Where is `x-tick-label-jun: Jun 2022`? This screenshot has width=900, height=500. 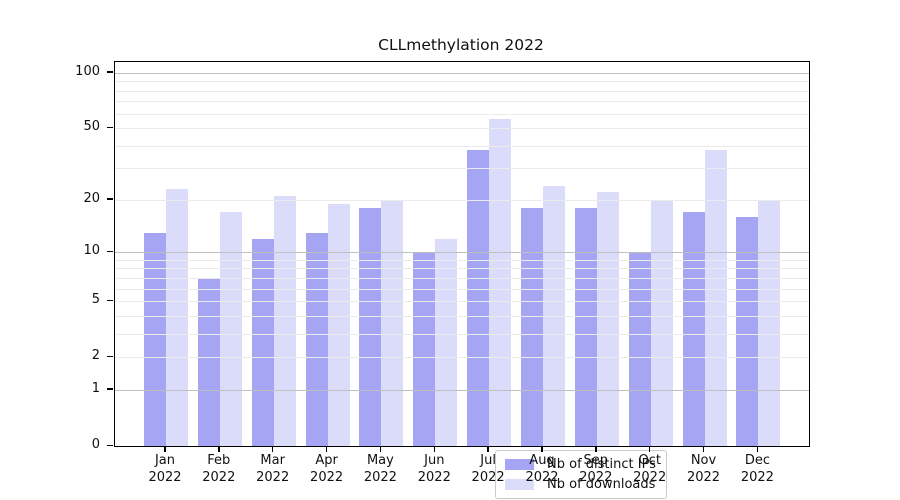 x-tick-label-jun: Jun 2022 is located at coordinates (434, 469).